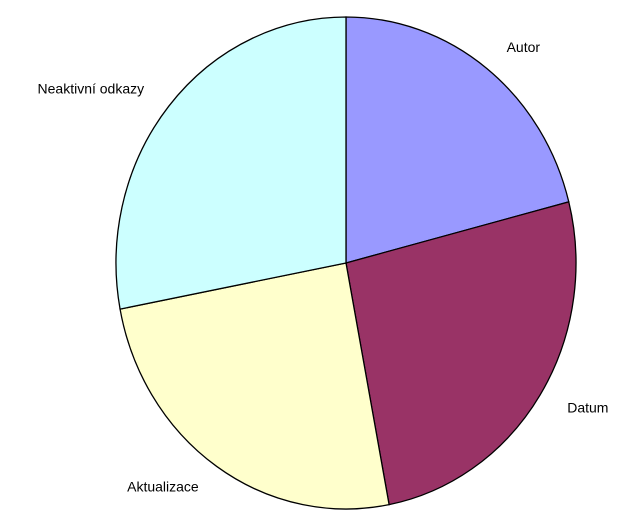  What do you see at coordinates (524, 47) in the screenshot?
I see `slice-label: Autor` at bounding box center [524, 47].